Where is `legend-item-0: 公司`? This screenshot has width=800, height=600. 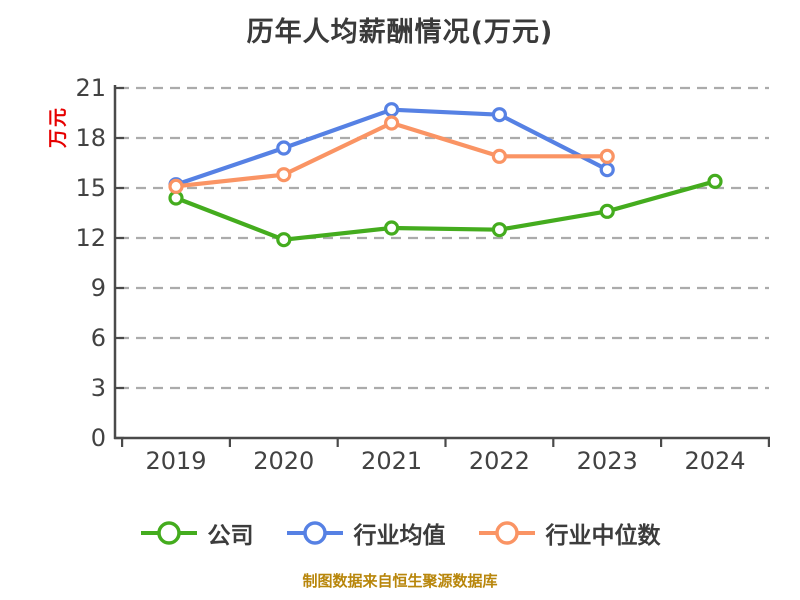 legend-item-0: 公司 is located at coordinates (197, 533).